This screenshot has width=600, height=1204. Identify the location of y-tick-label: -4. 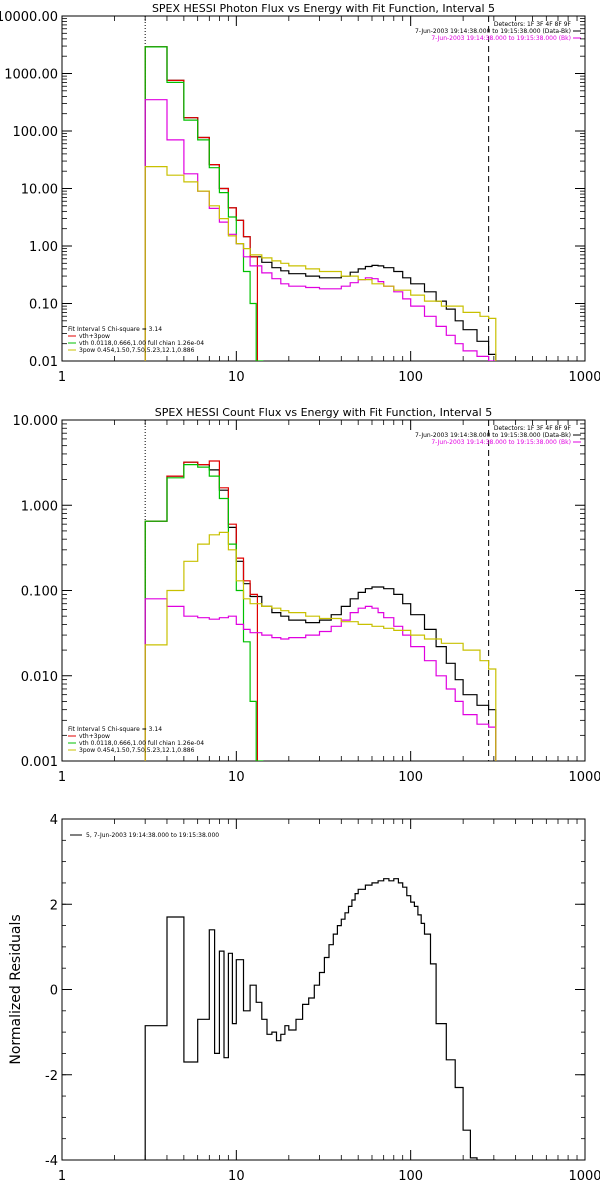
(51, 1161).